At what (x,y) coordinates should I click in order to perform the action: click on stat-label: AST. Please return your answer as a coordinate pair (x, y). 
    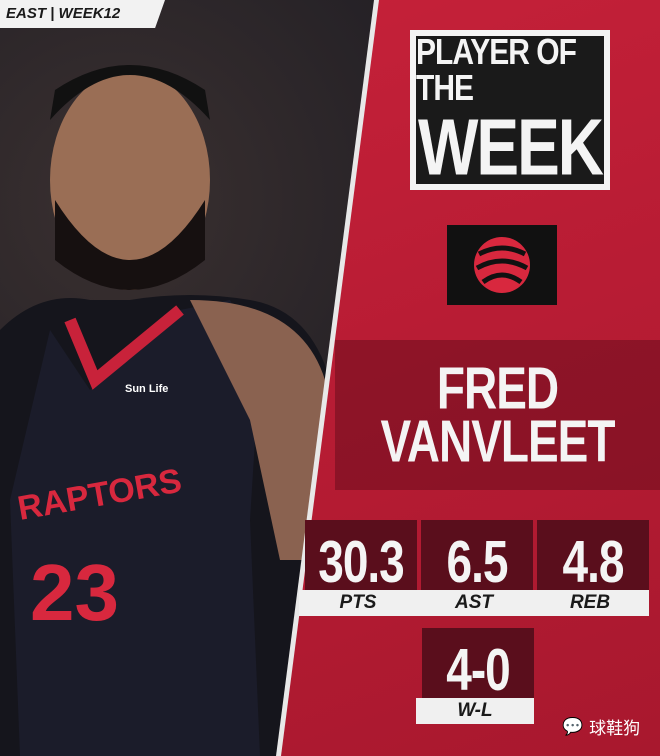
    Looking at the image, I should click on (474, 603).